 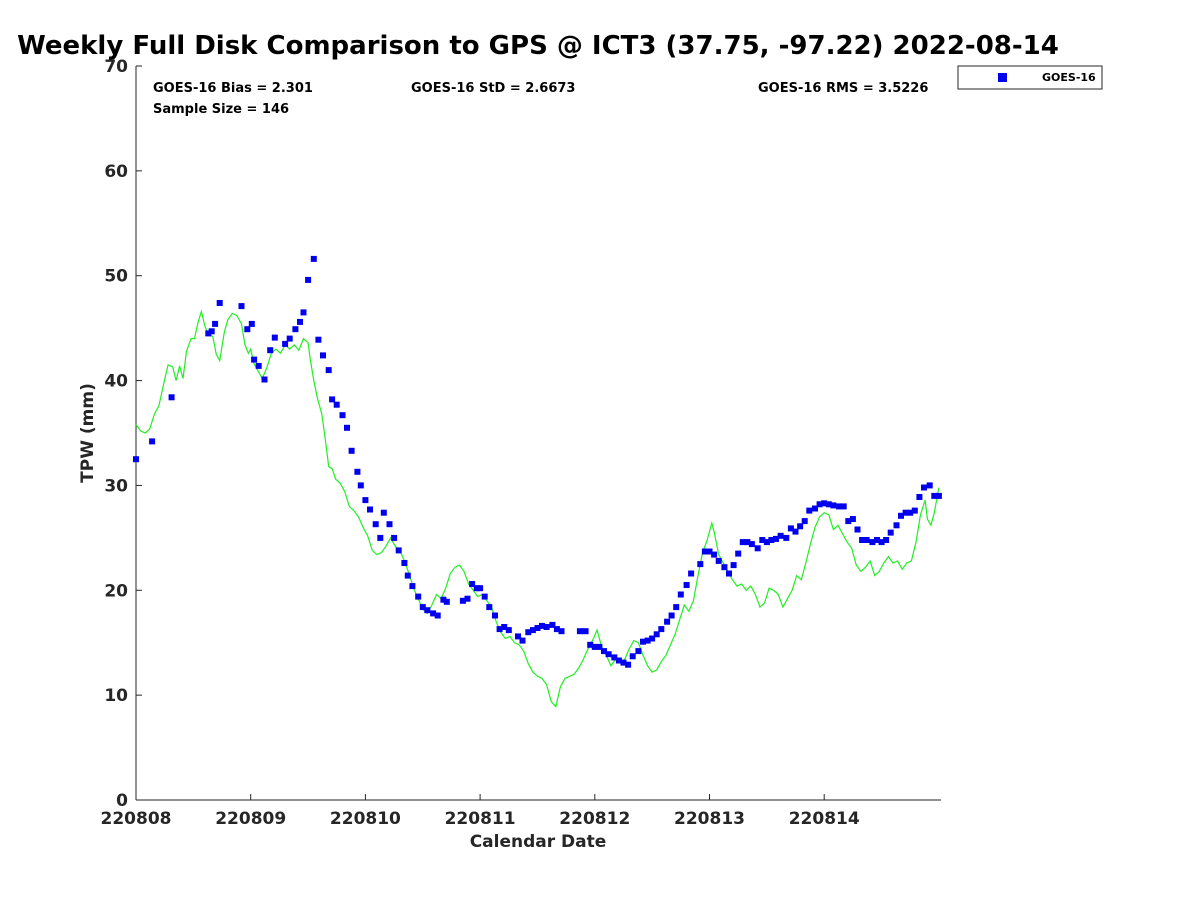 I want to click on x-tick-label: 220813, so click(x=709, y=819).